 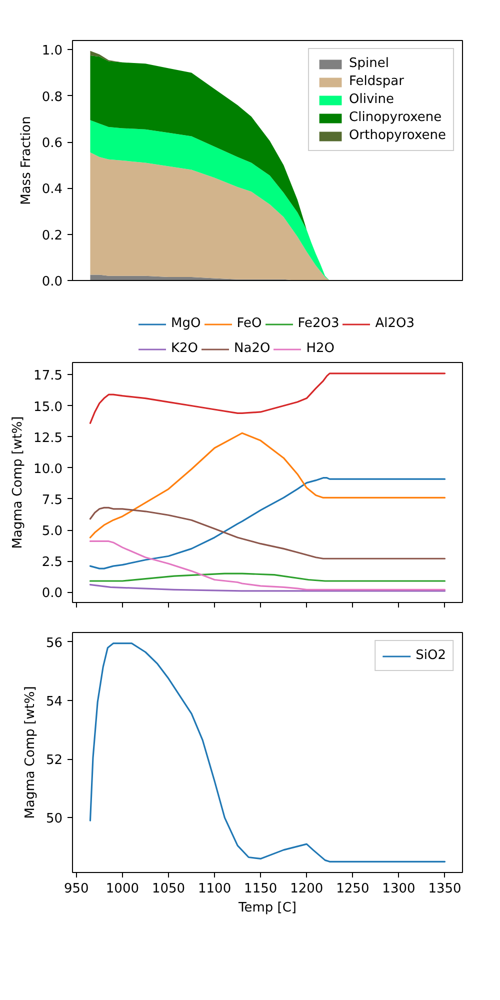 I want to click on y-tick-label: 0.2, so click(x=52, y=236).